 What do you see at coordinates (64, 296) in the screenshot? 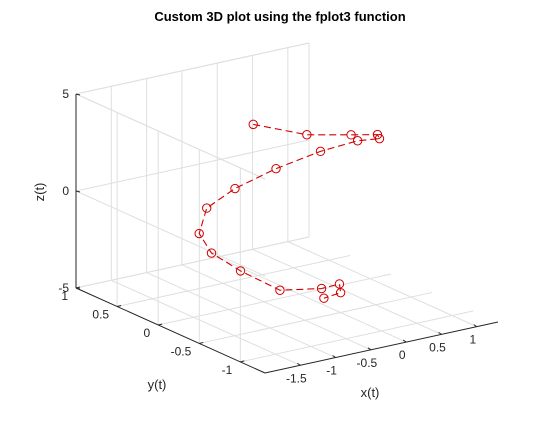
I see `y-tick-label: 1` at bounding box center [64, 296].